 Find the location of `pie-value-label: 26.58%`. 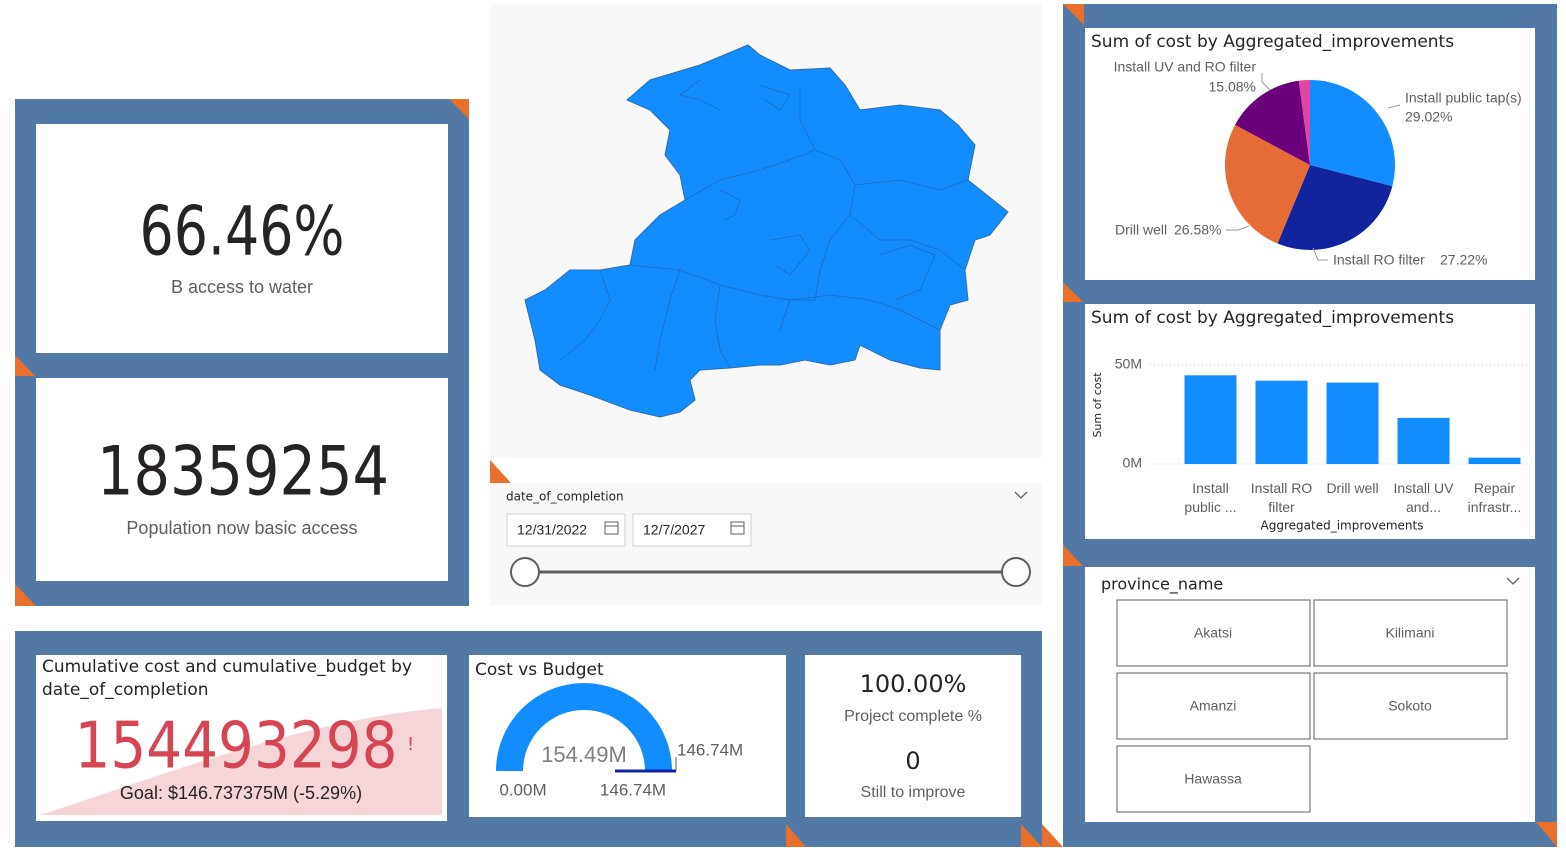

pie-value-label: 26.58% is located at coordinates (1197, 230).